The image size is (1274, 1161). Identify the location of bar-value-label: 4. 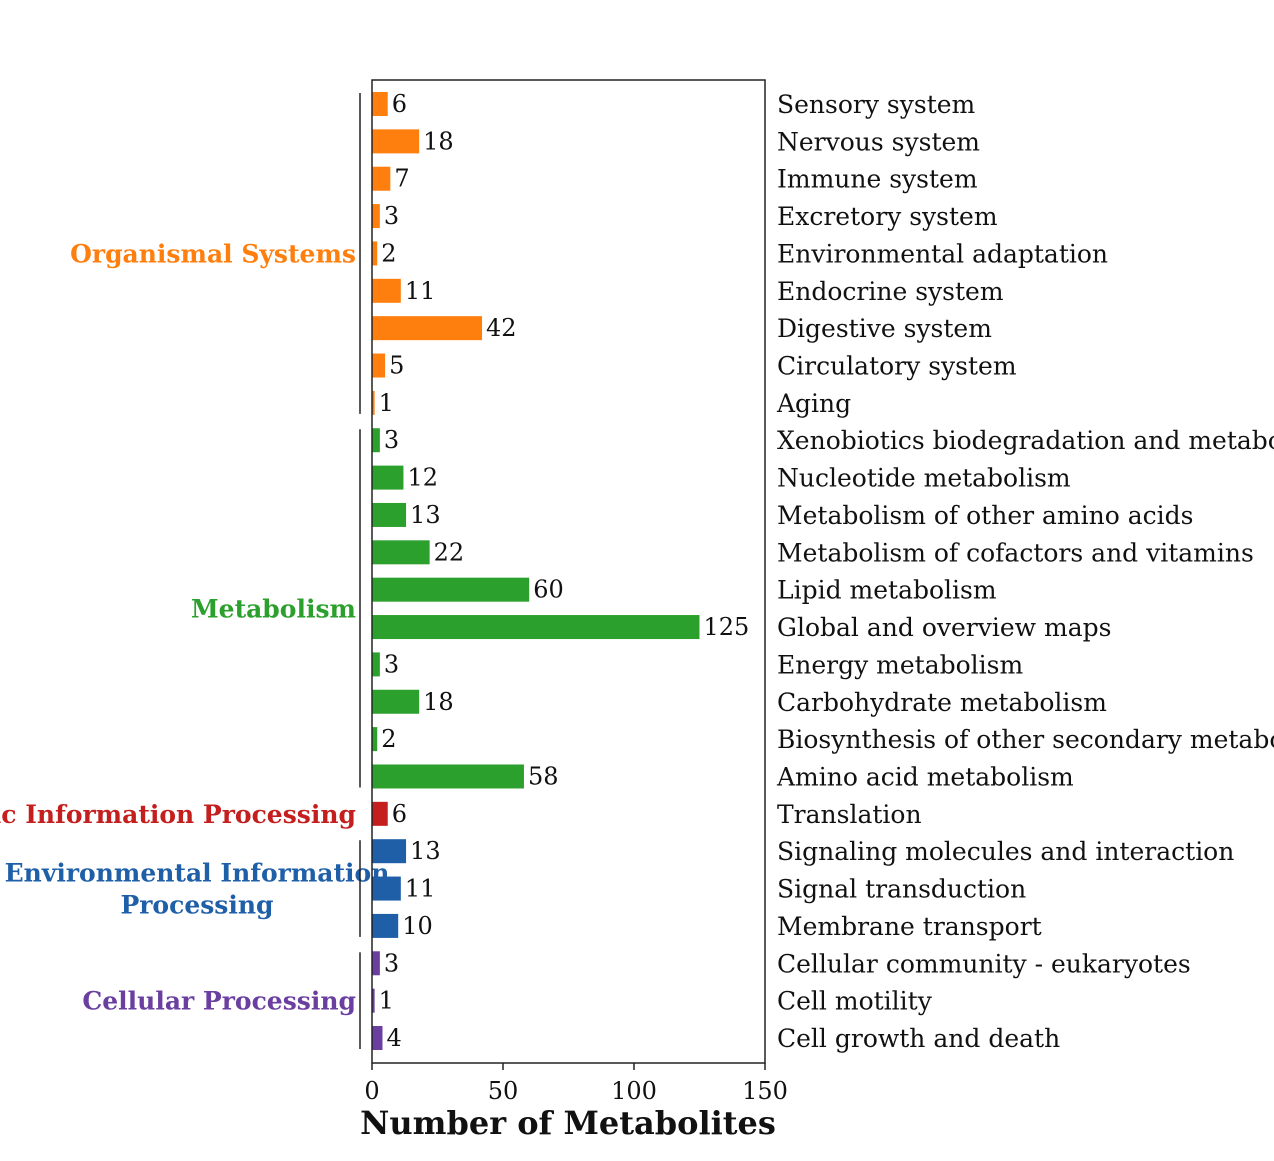
(393, 1038).